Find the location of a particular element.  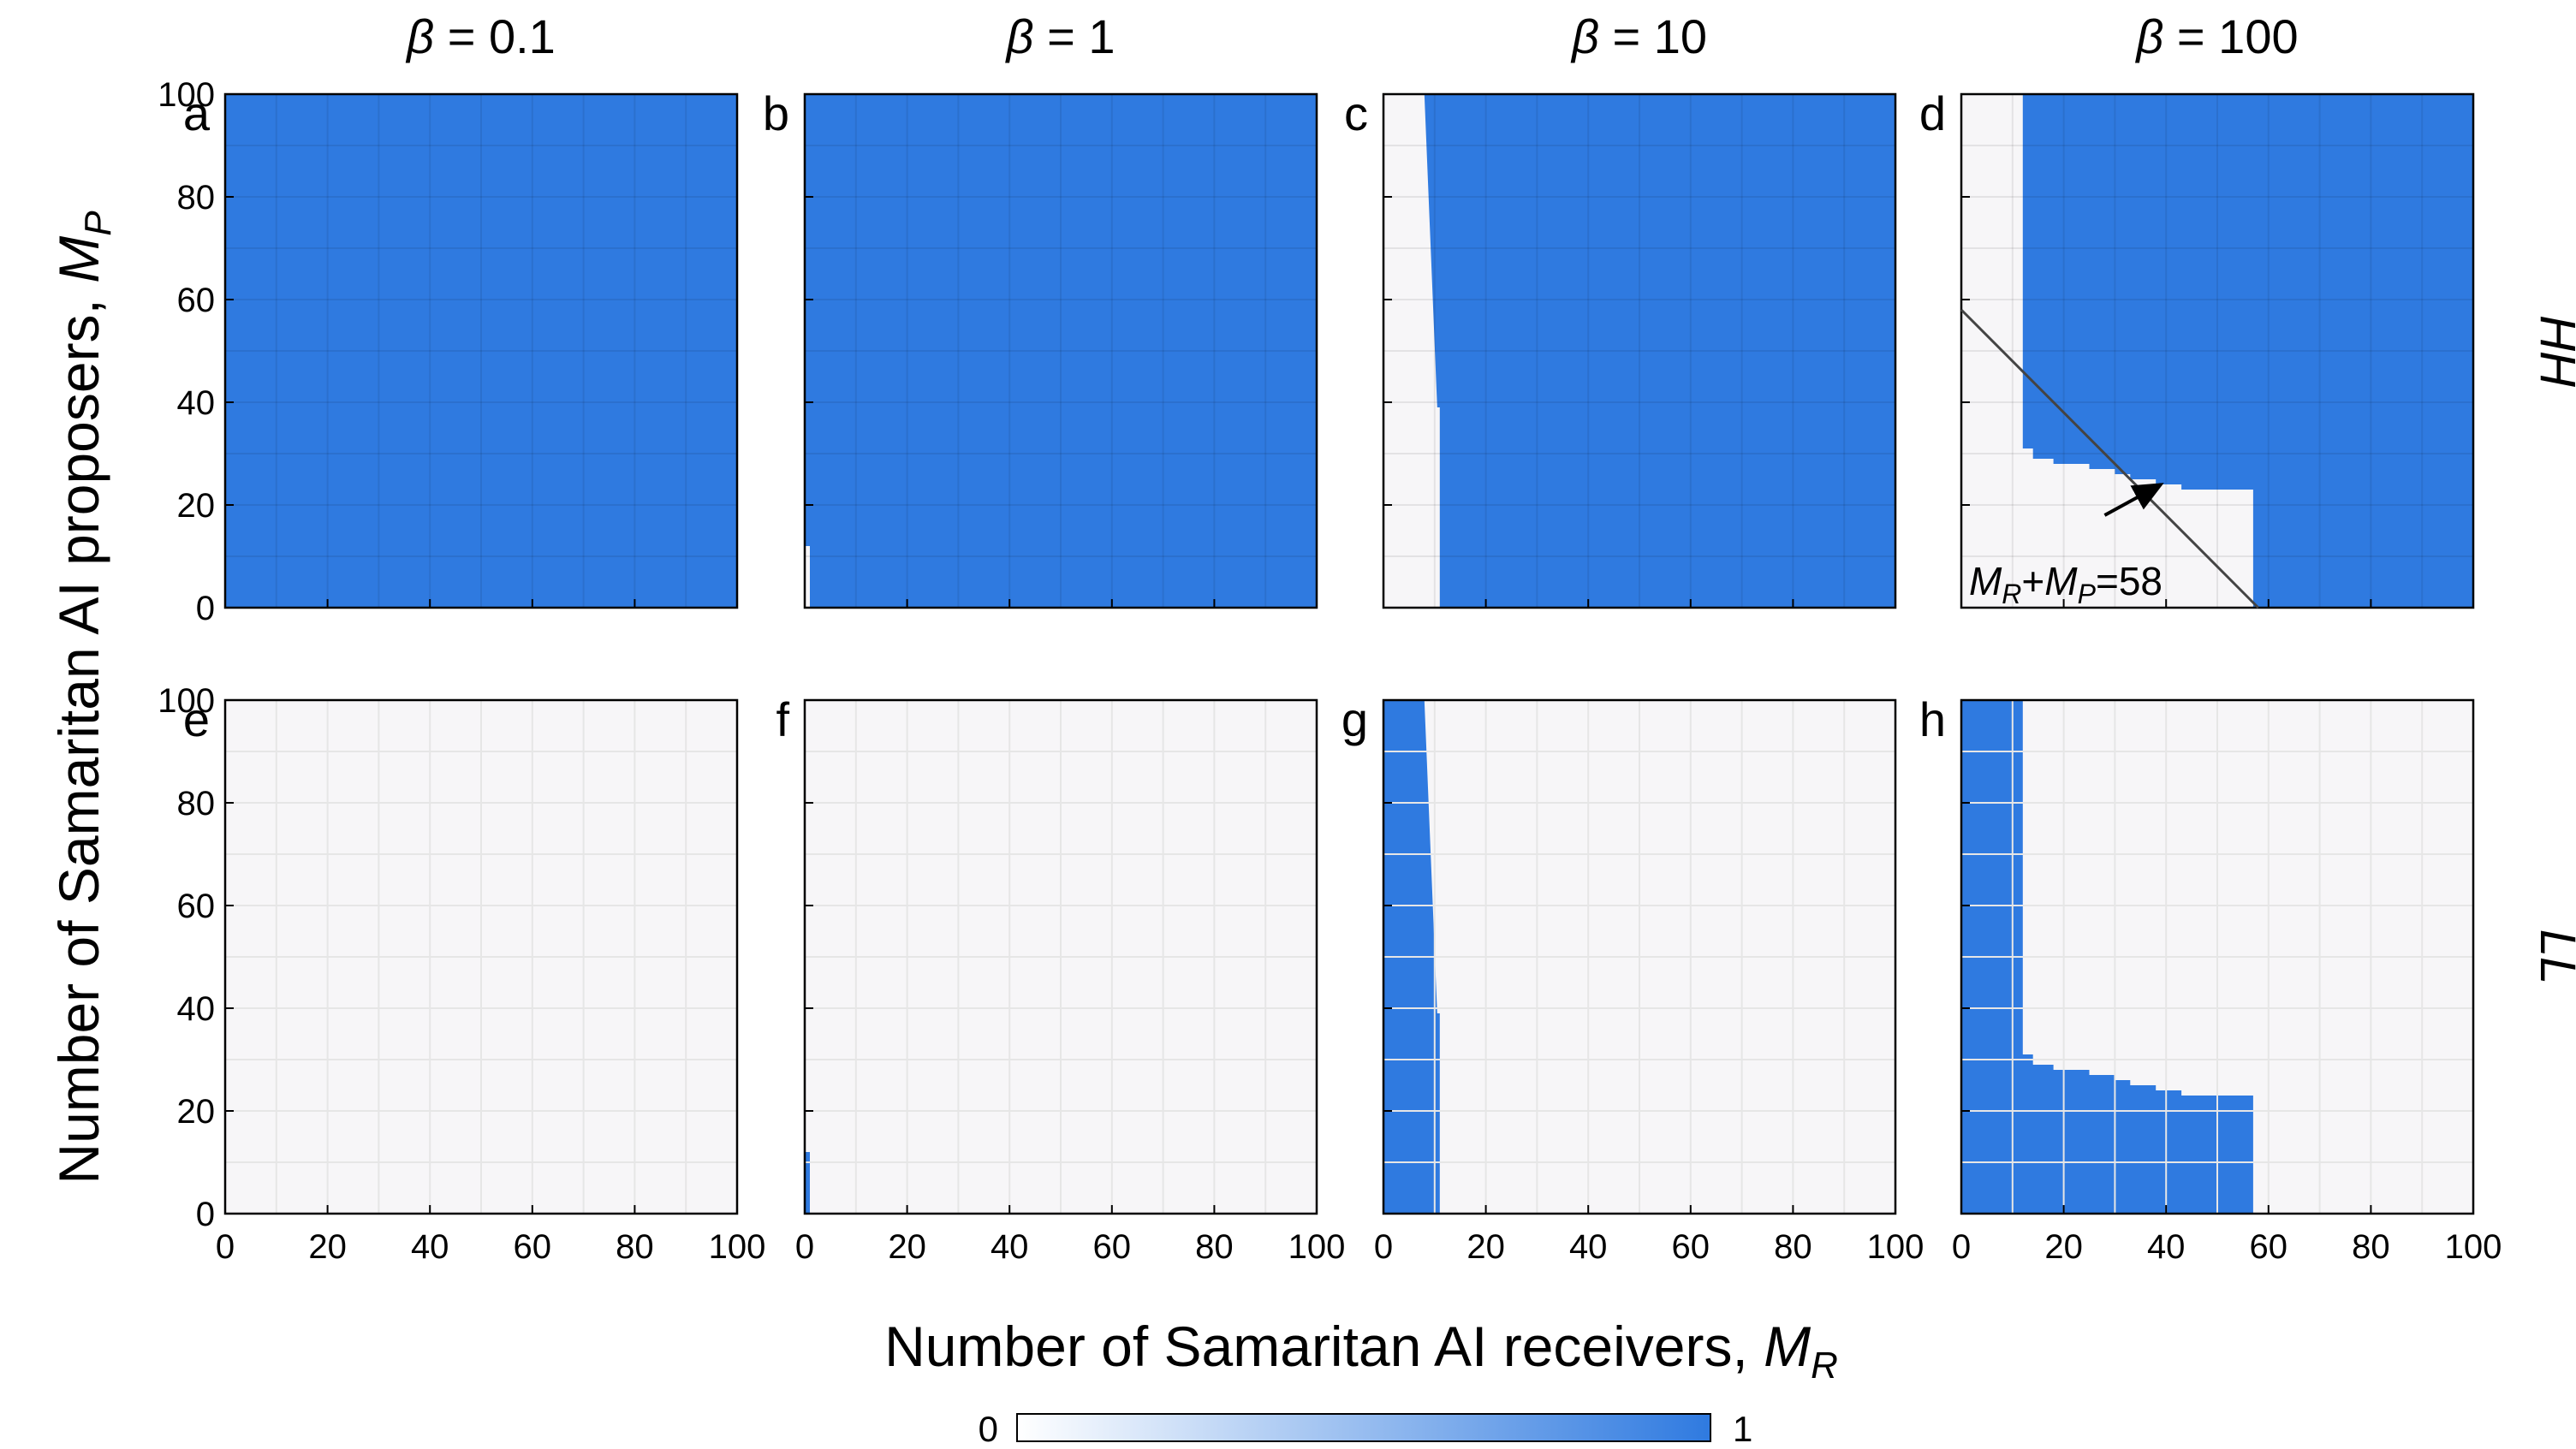

row-label-ll: LL is located at coordinates (2553, 957).